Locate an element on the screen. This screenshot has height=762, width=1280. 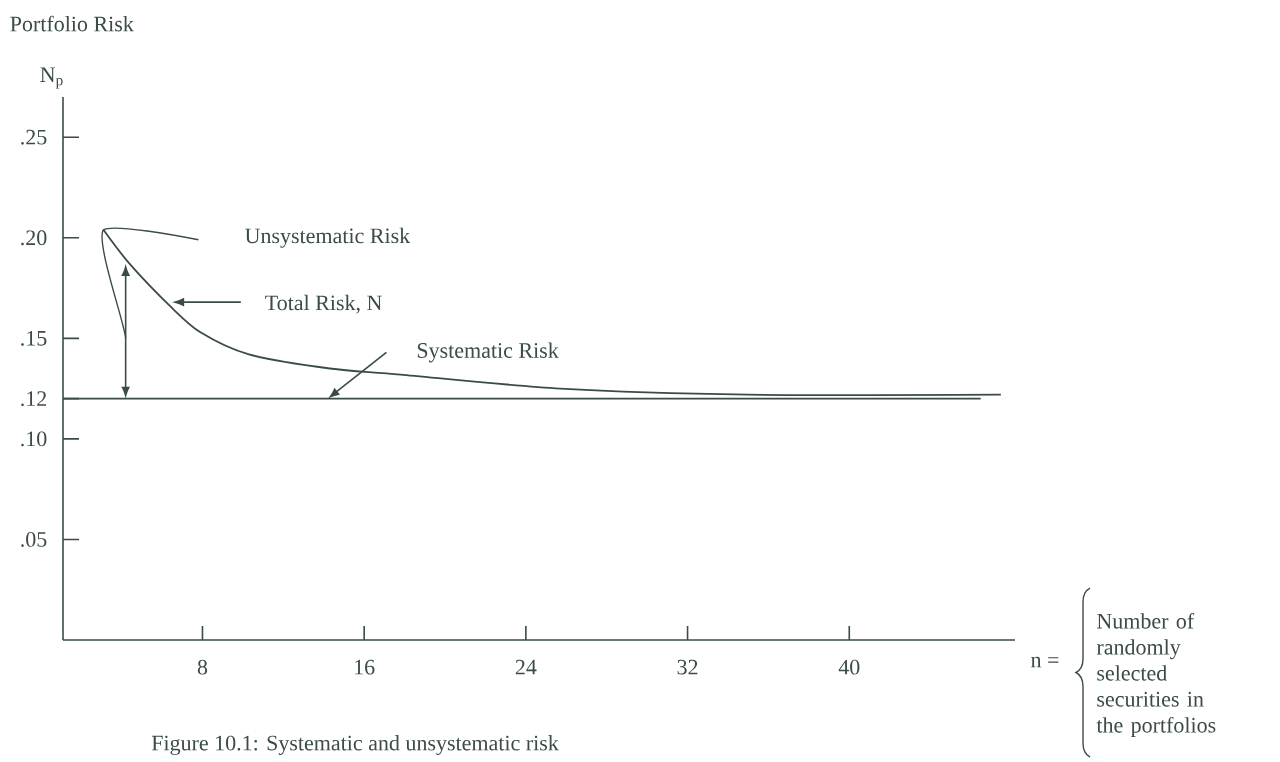
y-tick-label: .05 is located at coordinates (34, 539).